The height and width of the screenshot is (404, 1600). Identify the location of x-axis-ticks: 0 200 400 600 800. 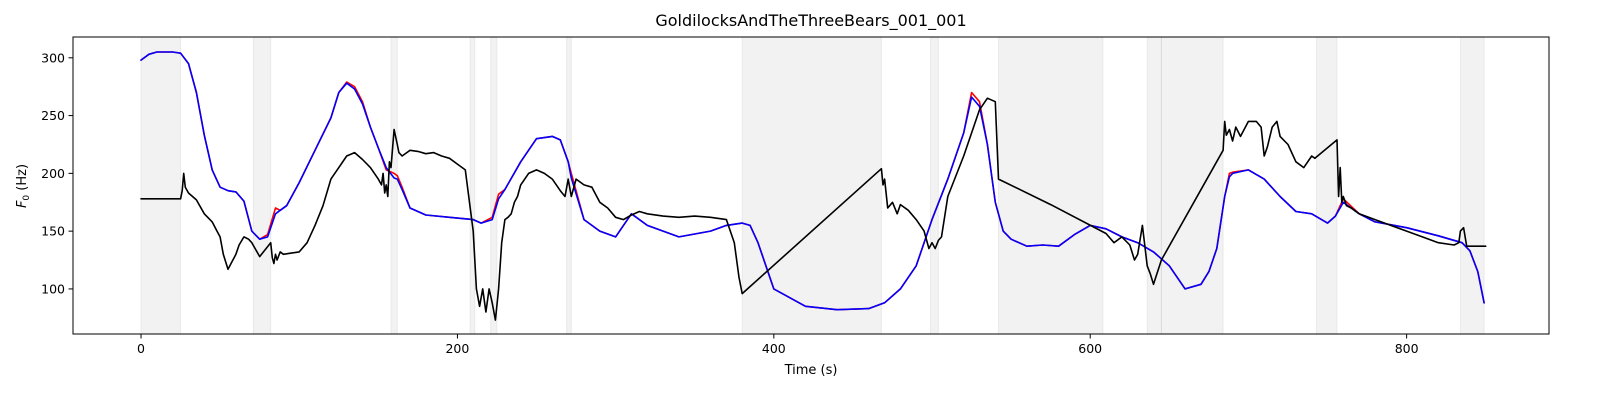
(778, 345).